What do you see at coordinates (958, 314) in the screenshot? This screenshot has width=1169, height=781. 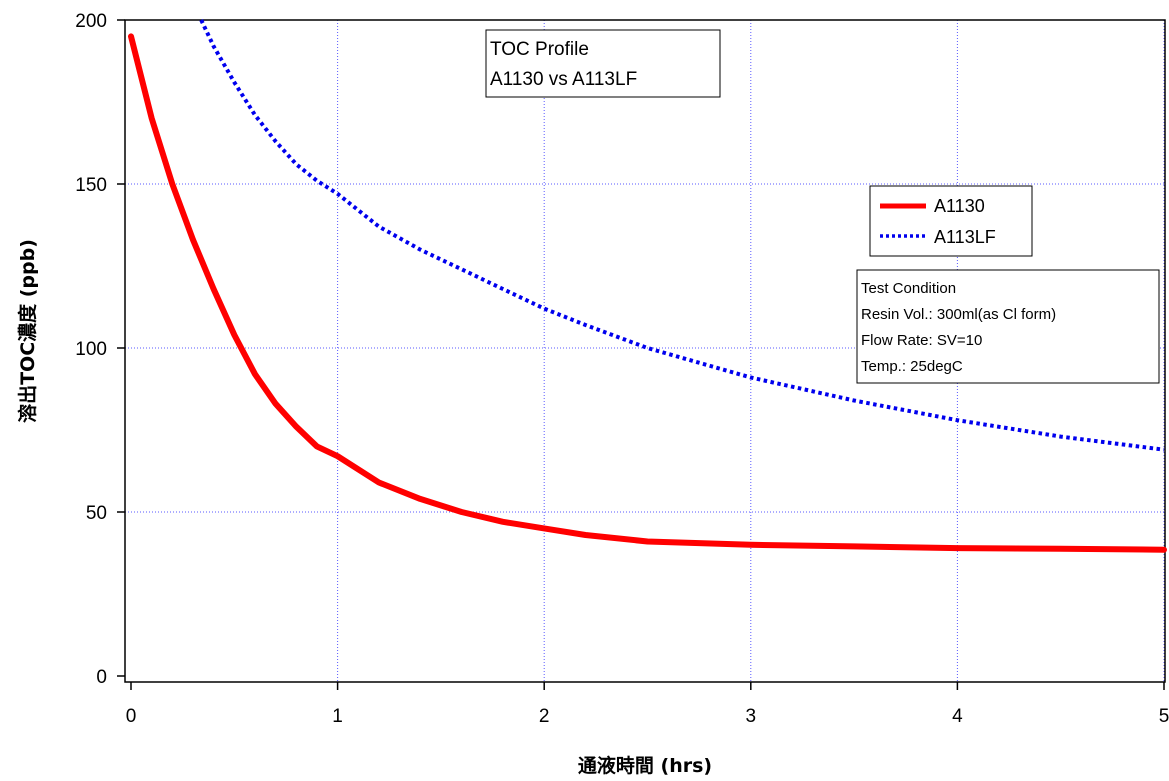 I see `test-condition-resin-vol: Resin Vol.: 300ml(as Cl form)` at bounding box center [958, 314].